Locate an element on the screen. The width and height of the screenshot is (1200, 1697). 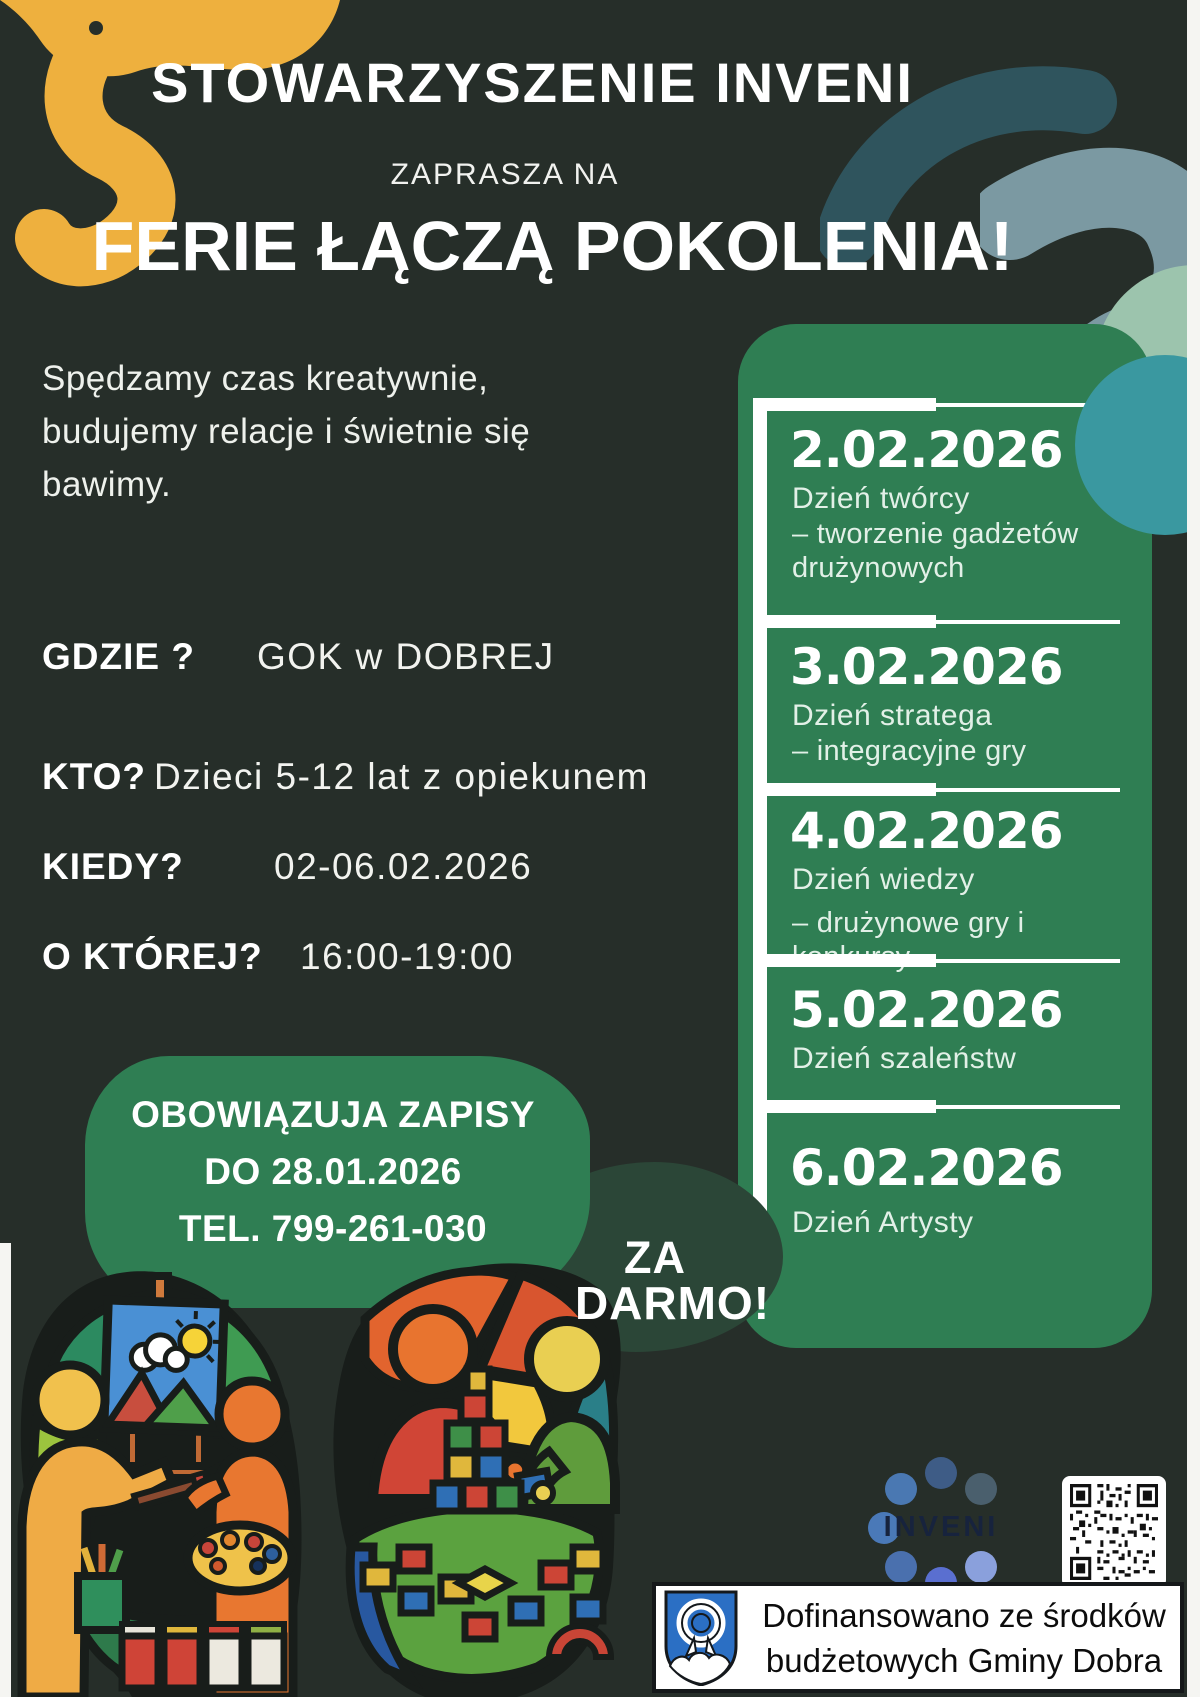
free-line-darmo: DARMO! is located at coordinates (672, 1303).